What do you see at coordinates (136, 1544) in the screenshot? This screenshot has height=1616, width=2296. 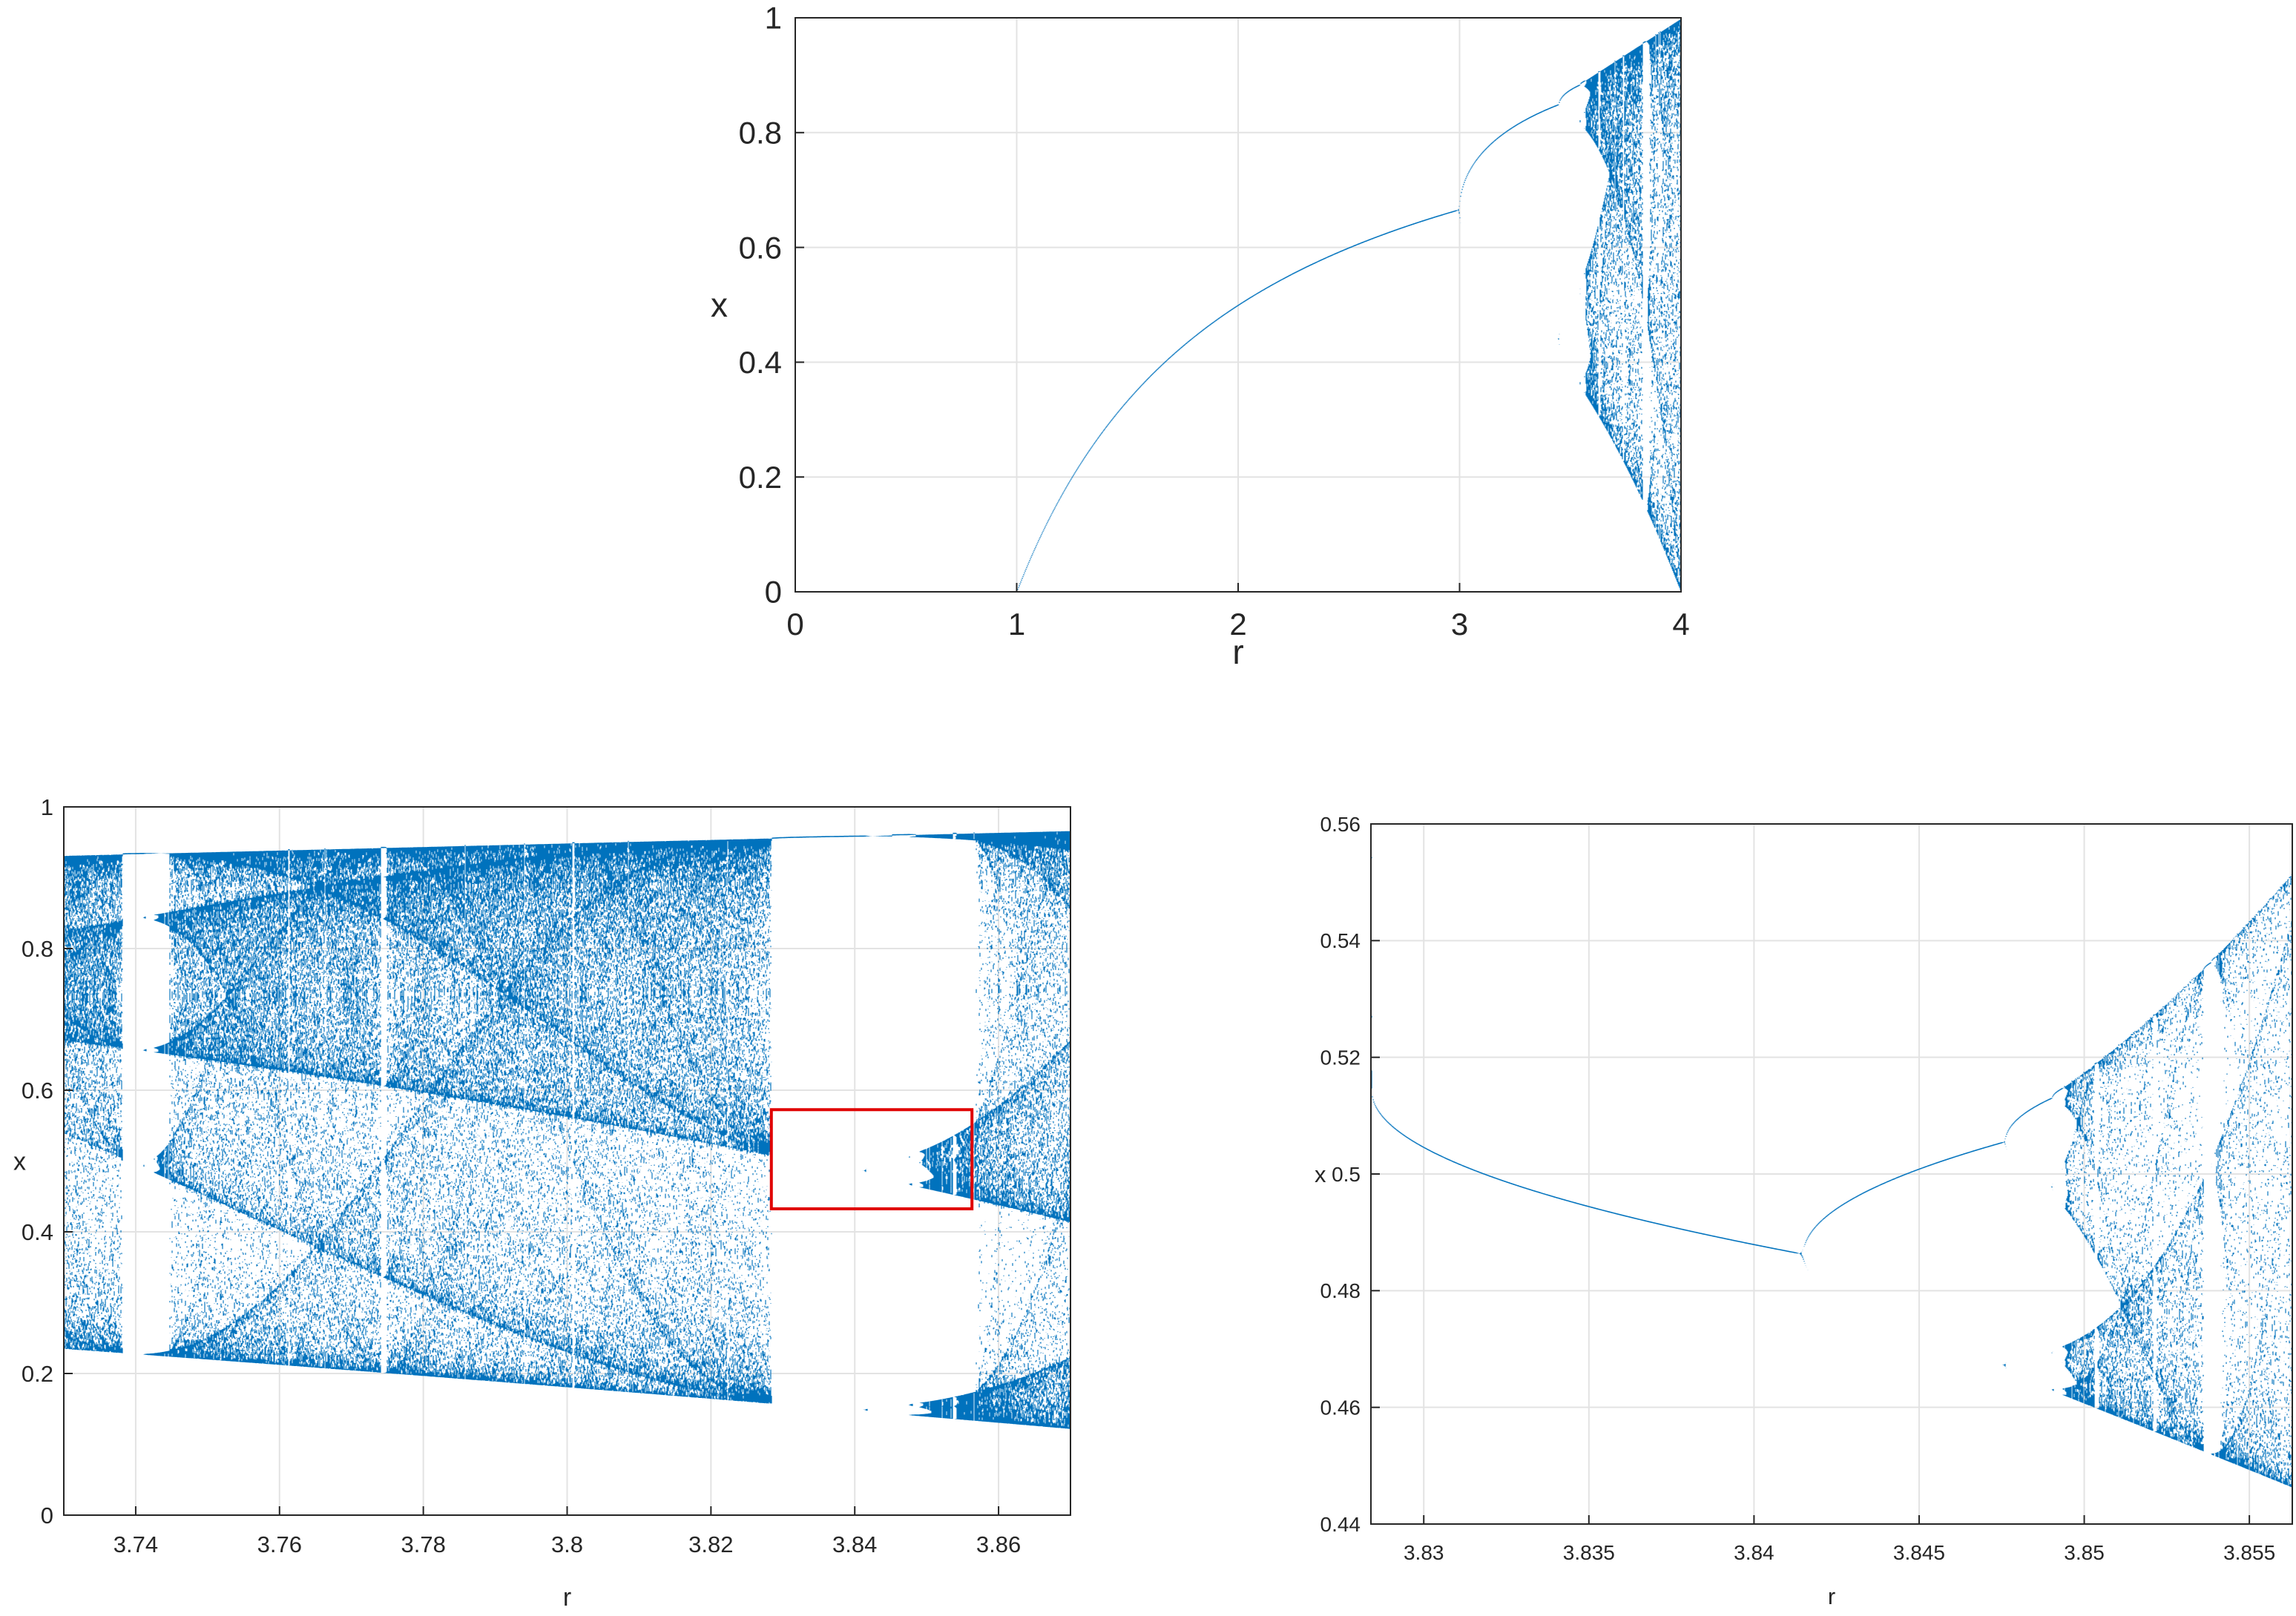 I see `x-tick-label: 3.74` at bounding box center [136, 1544].